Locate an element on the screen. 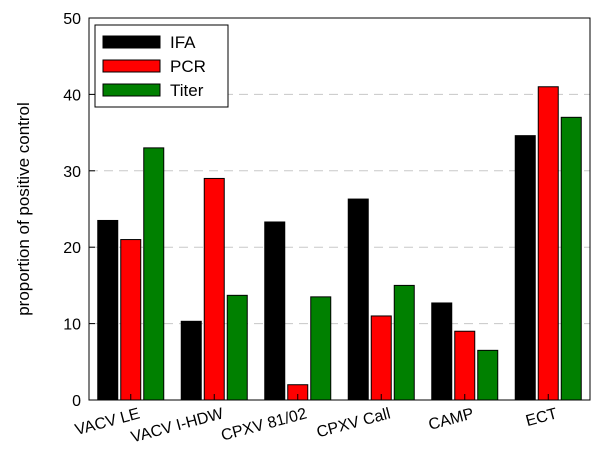 This screenshot has width=608, height=455. x-tick-label: CPXV 81/02 is located at coordinates (264, 424).